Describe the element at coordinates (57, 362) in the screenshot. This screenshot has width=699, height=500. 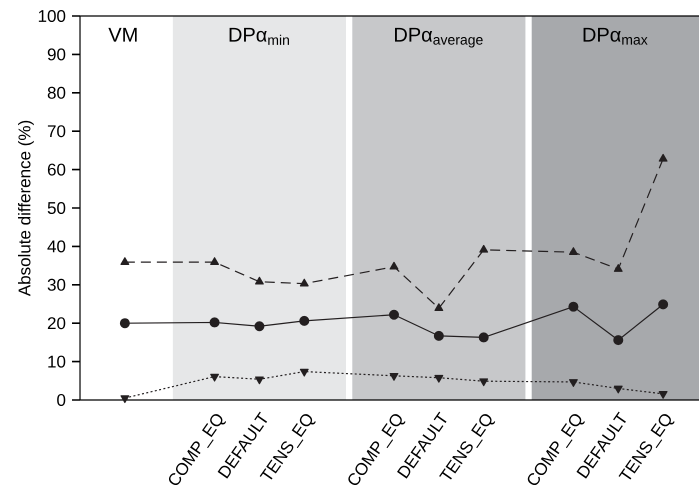
I see `y-tick-label: 10` at that location.